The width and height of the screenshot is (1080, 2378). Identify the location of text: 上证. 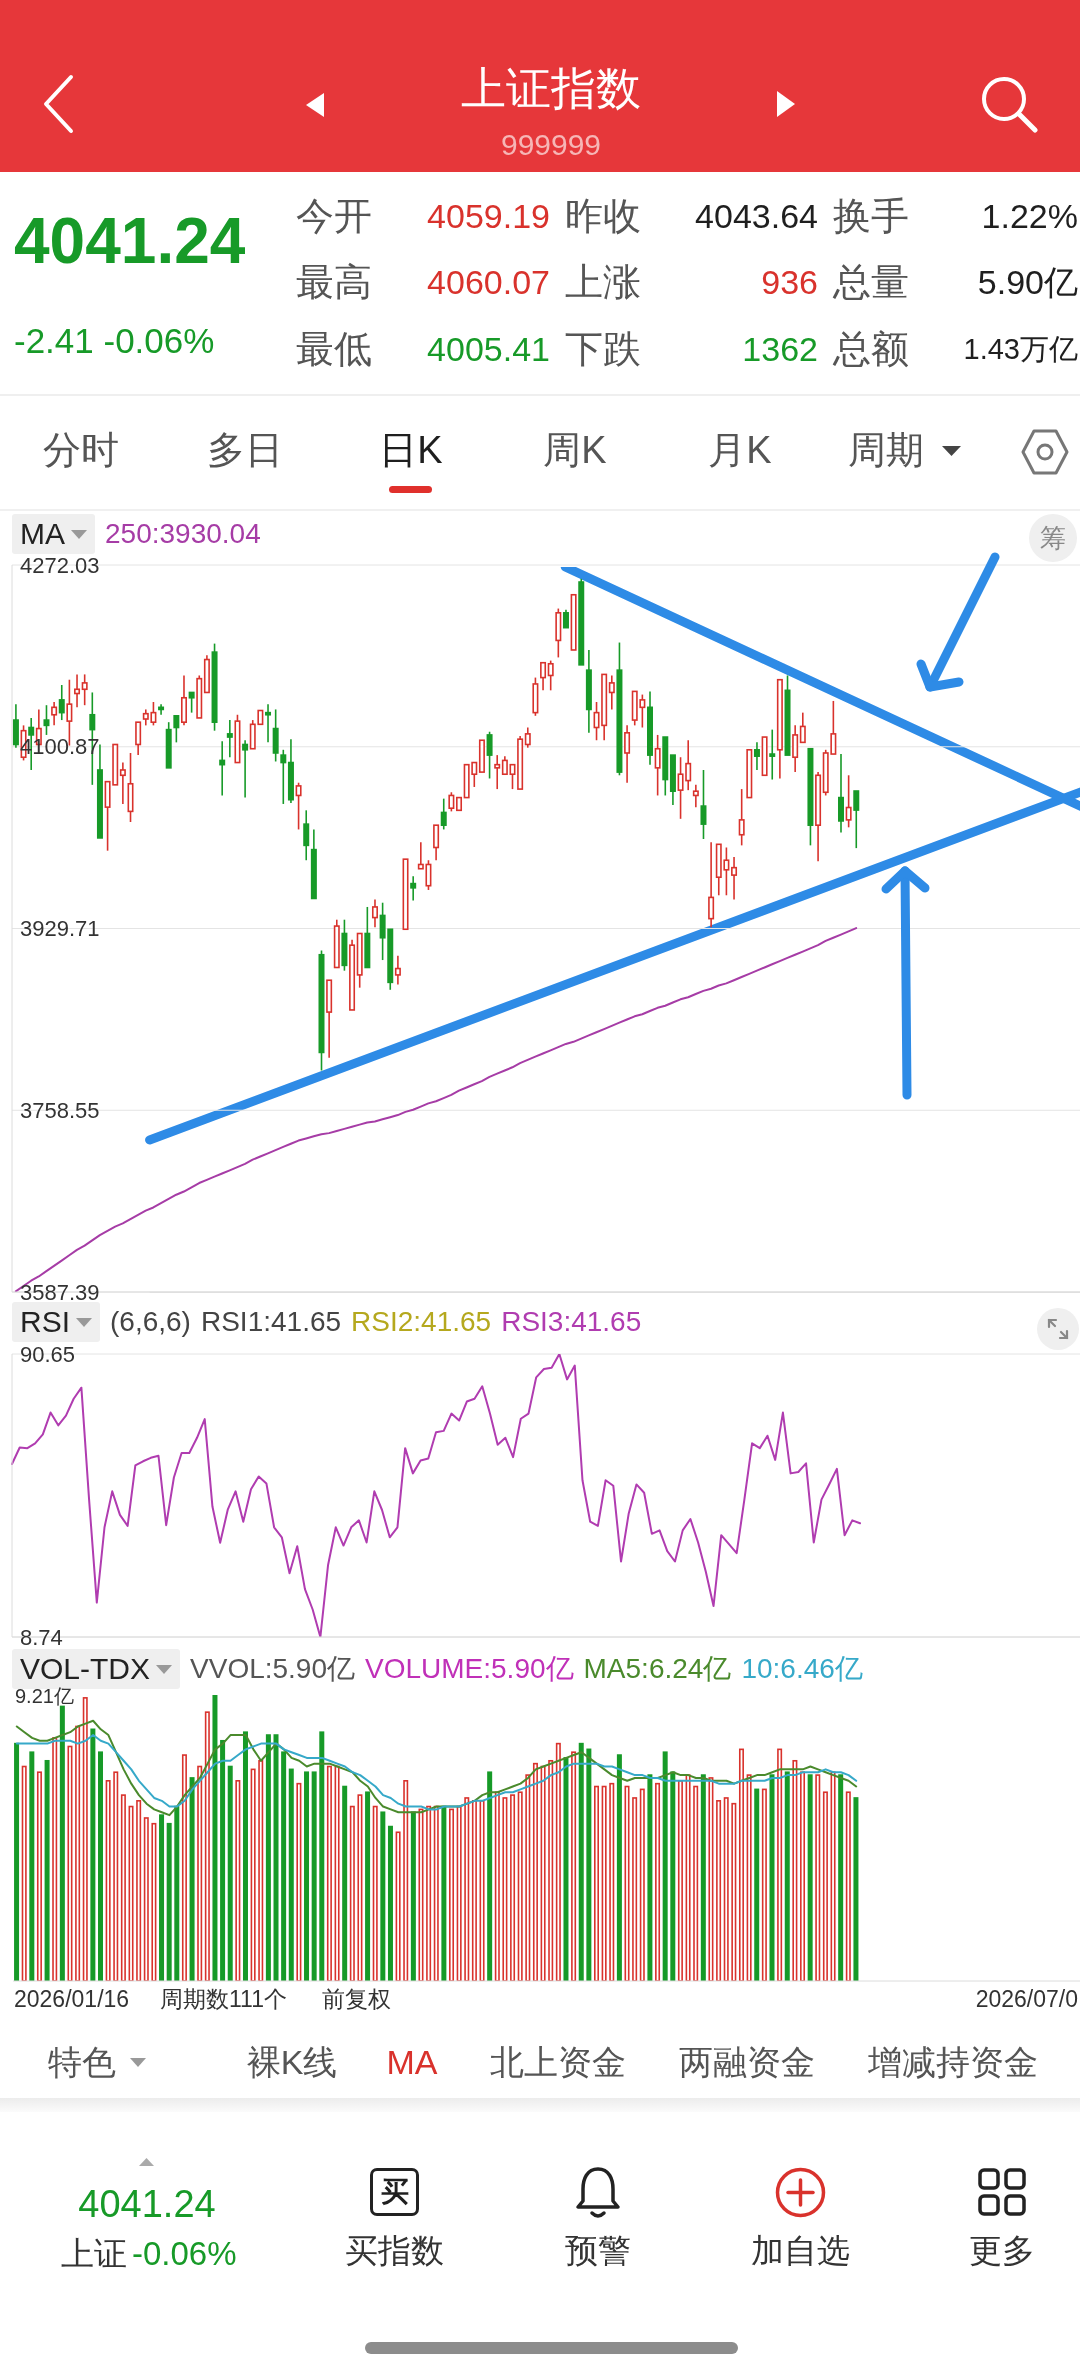
(94, 2253).